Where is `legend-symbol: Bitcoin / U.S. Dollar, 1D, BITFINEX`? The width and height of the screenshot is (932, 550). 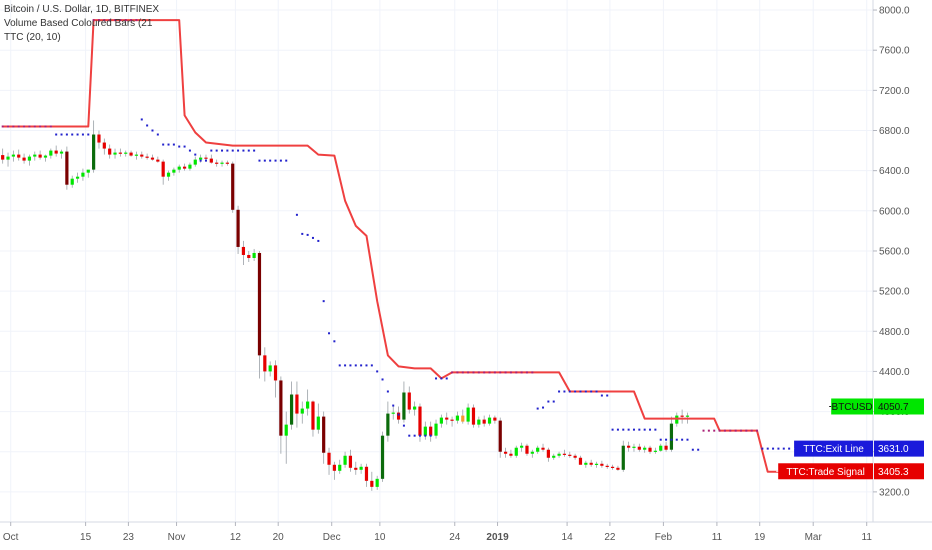
legend-symbol: Bitcoin / U.S. Dollar, 1D, BITFINEX is located at coordinates (82, 9).